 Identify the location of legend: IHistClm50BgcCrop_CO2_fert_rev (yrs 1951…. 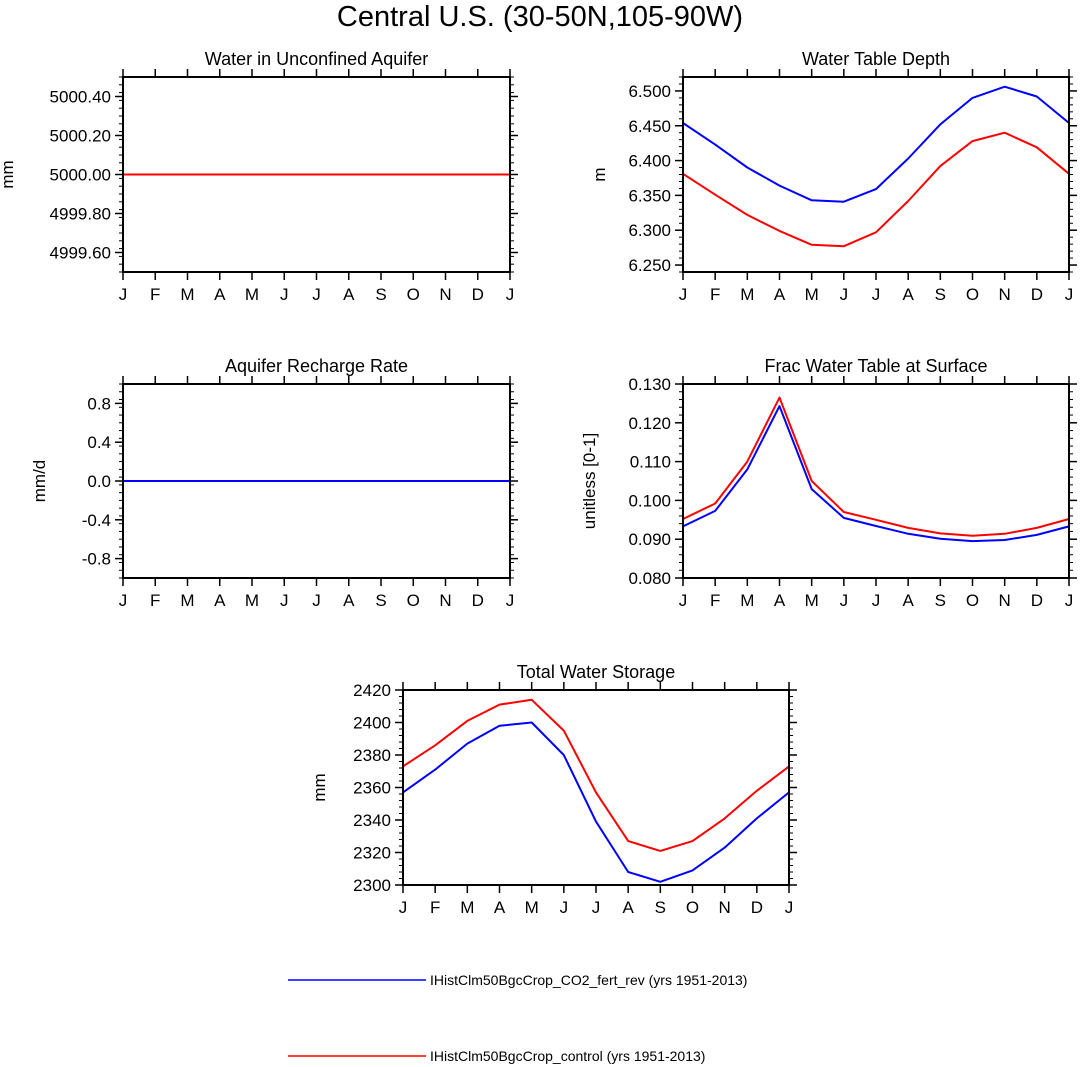
(517, 1018).